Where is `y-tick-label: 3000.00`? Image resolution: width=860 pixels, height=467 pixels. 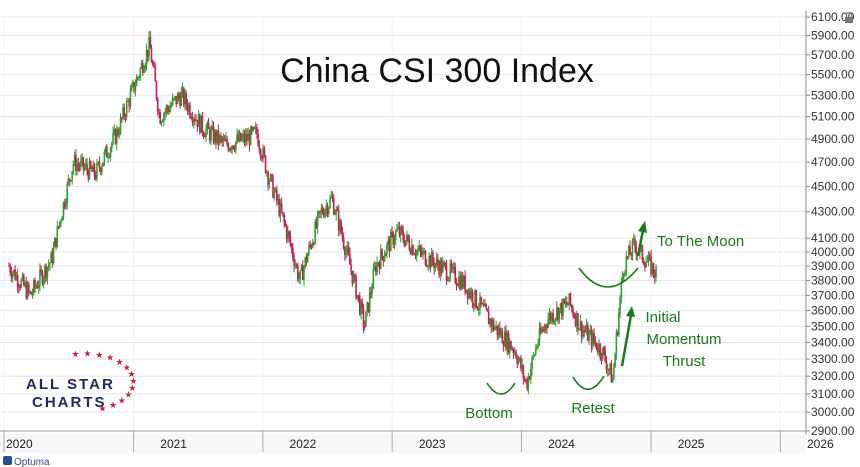
y-tick-label: 3000.00 is located at coordinates (833, 412).